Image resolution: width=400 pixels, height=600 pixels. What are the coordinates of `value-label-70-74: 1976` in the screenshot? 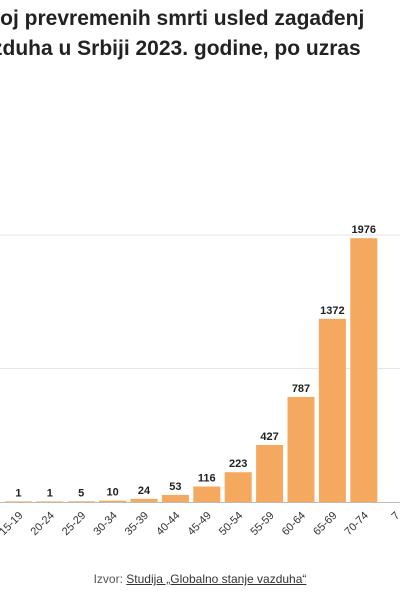 It's located at (364, 230).